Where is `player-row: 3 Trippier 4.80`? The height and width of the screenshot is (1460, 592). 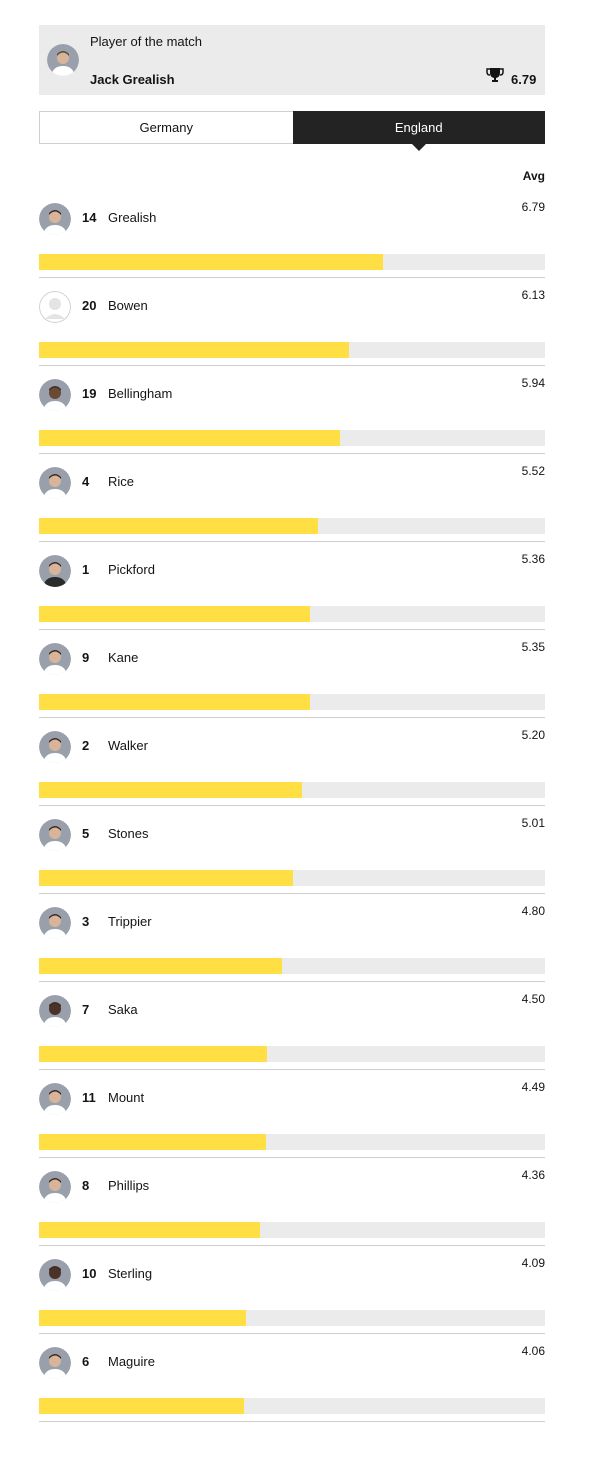 player-row: 3 Trippier 4.80 is located at coordinates (292, 938).